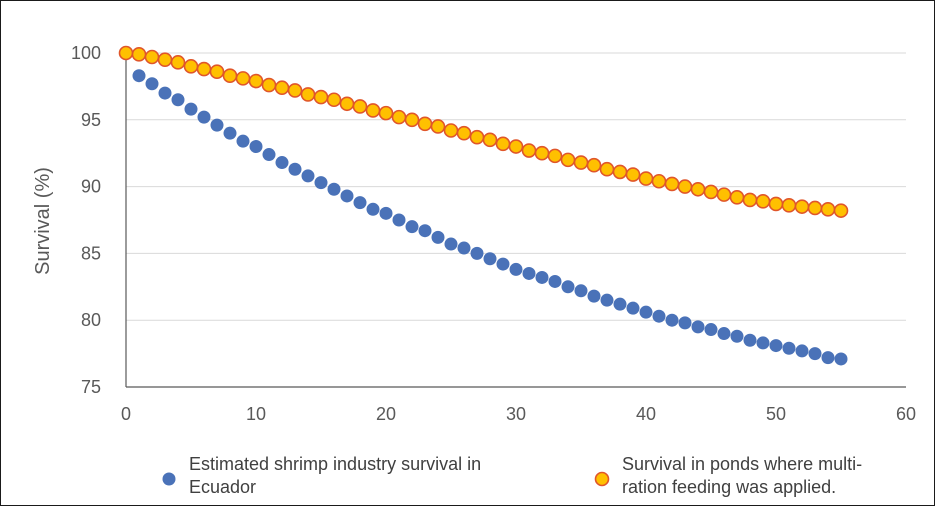 The height and width of the screenshot is (506, 935). Describe the element at coordinates (776, 414) in the screenshot. I see `x-tick-label: 50` at that location.